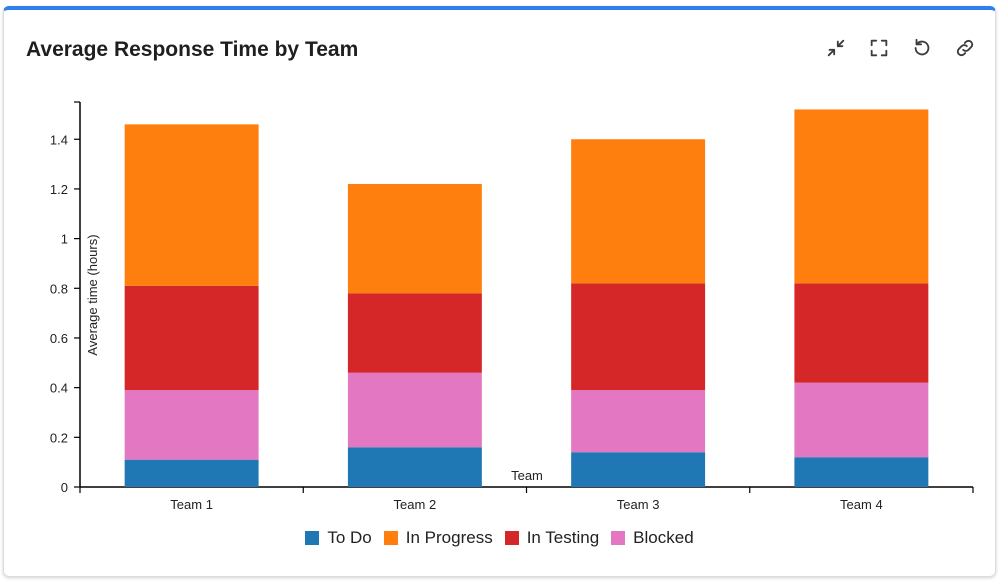  What do you see at coordinates (900, 48) in the screenshot?
I see `chart-toolbar` at bounding box center [900, 48].